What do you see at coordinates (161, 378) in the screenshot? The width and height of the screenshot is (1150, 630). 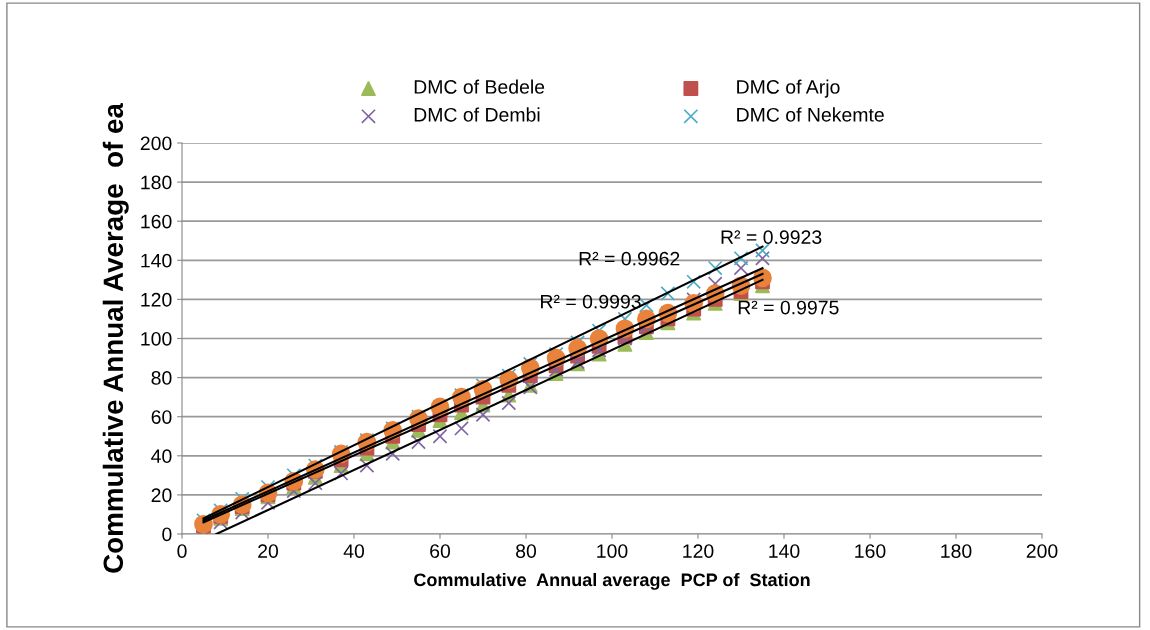 I see `y-tick-label: 80` at bounding box center [161, 378].